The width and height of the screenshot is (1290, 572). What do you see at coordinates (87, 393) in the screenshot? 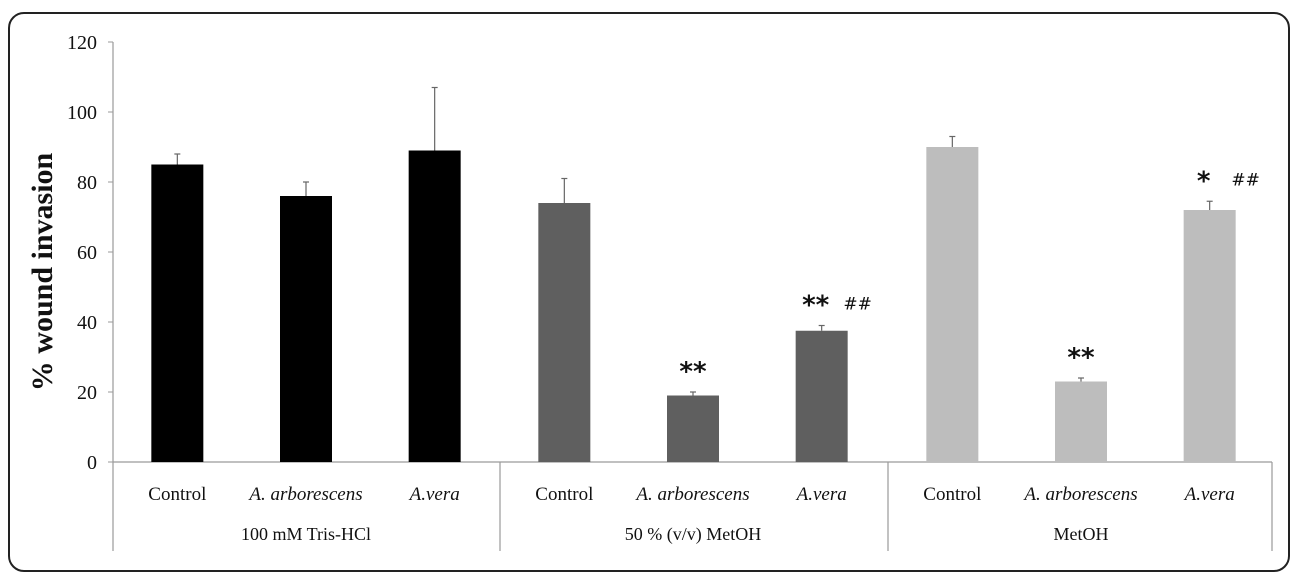
I see `y-tick-label: 20` at bounding box center [87, 393].